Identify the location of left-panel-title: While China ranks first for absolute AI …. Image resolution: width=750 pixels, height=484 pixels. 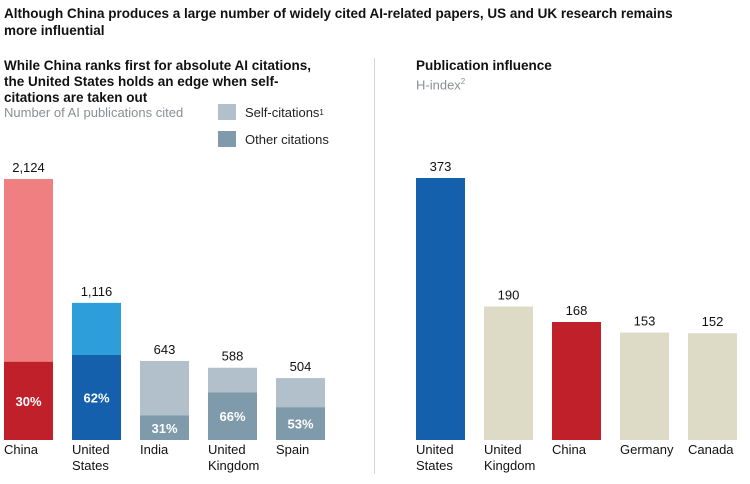
(158, 81).